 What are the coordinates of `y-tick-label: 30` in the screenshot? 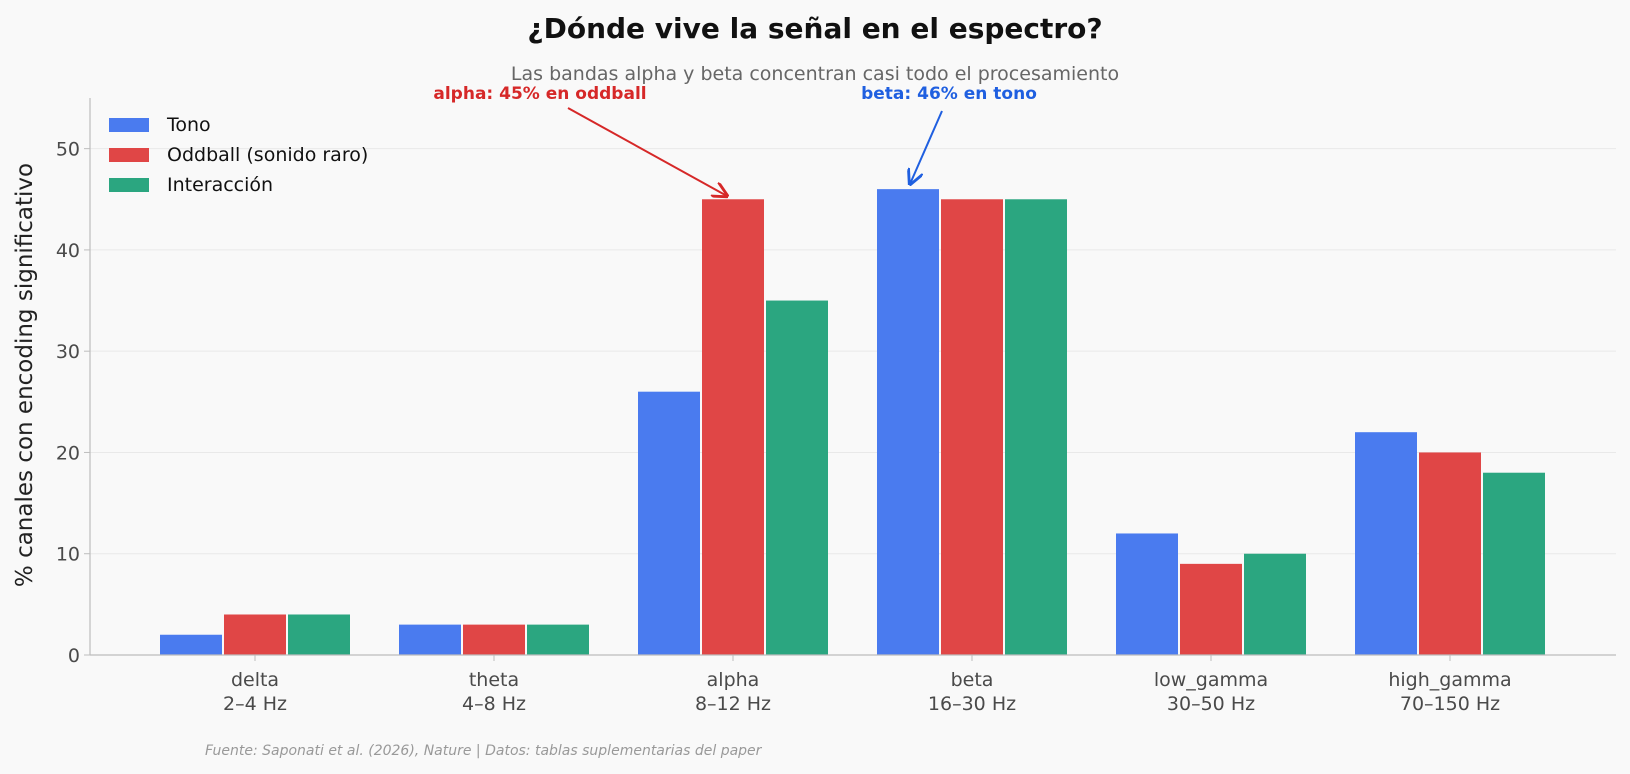 It's located at (68, 352).